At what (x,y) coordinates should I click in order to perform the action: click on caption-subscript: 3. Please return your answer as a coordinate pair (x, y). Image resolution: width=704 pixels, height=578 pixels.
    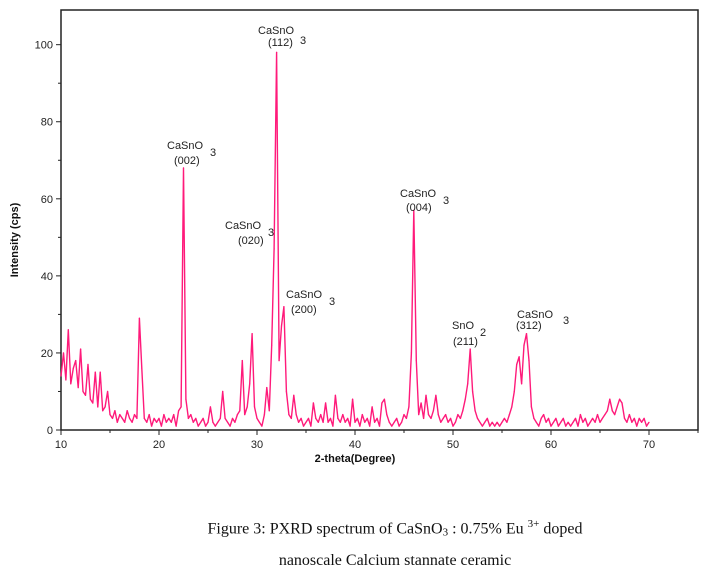
    Looking at the image, I should click on (445, 532).